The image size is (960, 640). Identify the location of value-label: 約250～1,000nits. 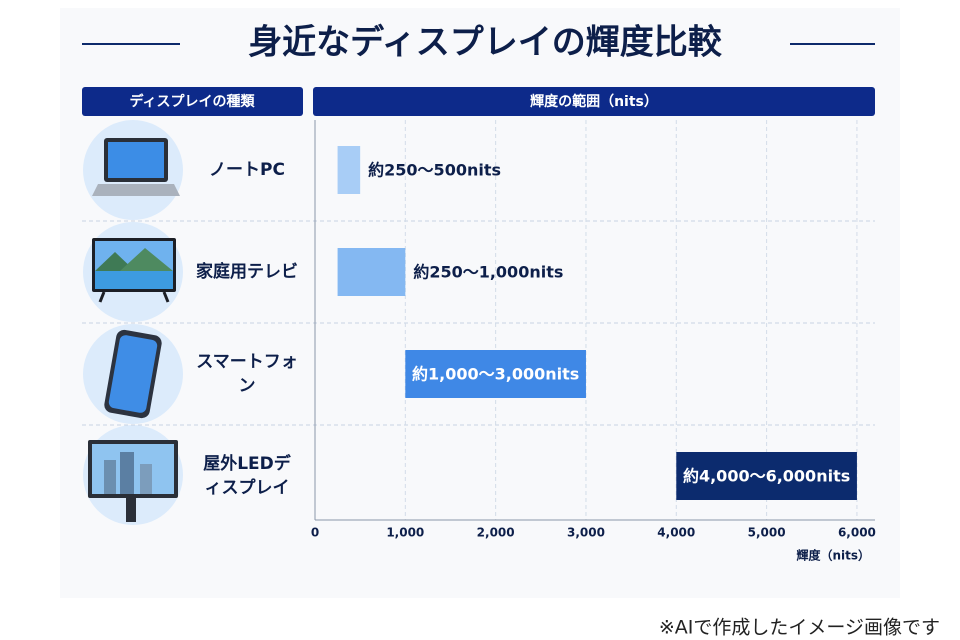
(488, 272).